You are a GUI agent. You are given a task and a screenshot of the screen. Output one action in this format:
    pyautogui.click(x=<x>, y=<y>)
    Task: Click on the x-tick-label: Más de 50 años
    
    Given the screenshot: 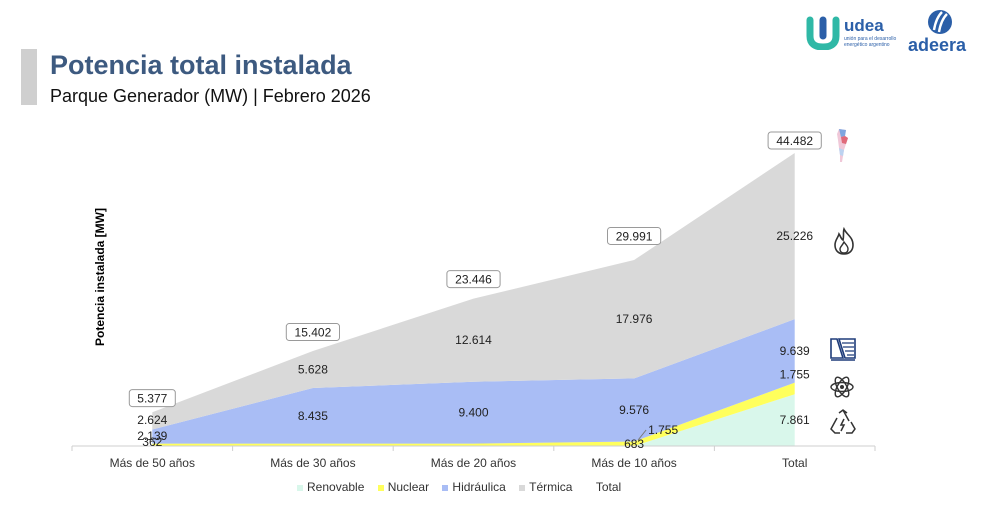 What is the action you would take?
    pyautogui.click(x=152, y=463)
    